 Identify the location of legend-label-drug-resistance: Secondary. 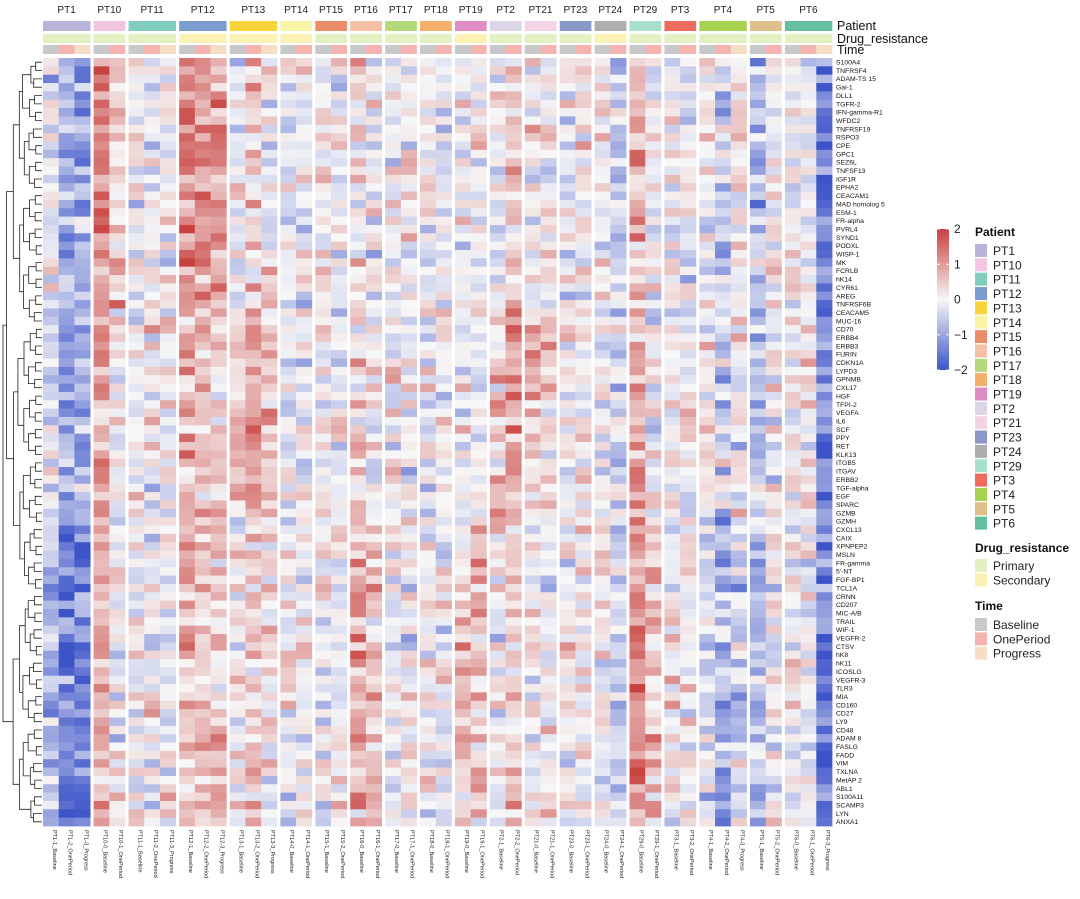
(1021, 580).